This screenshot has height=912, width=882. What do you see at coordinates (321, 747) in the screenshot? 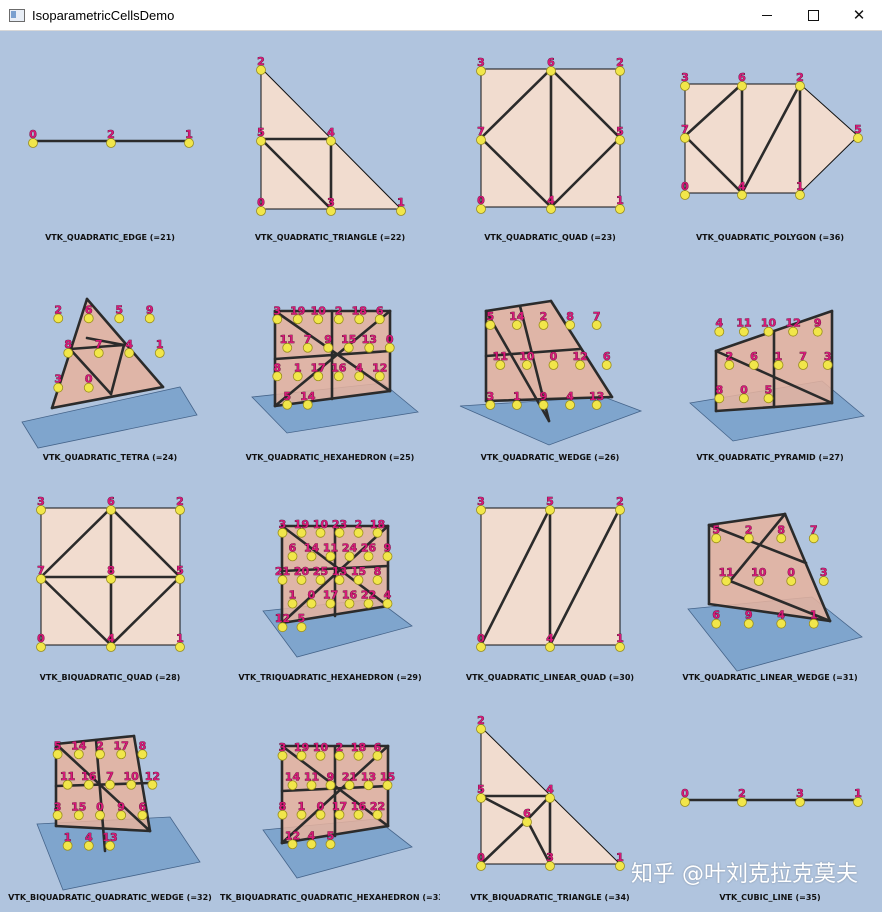
I see `node-label: 10` at bounding box center [321, 747].